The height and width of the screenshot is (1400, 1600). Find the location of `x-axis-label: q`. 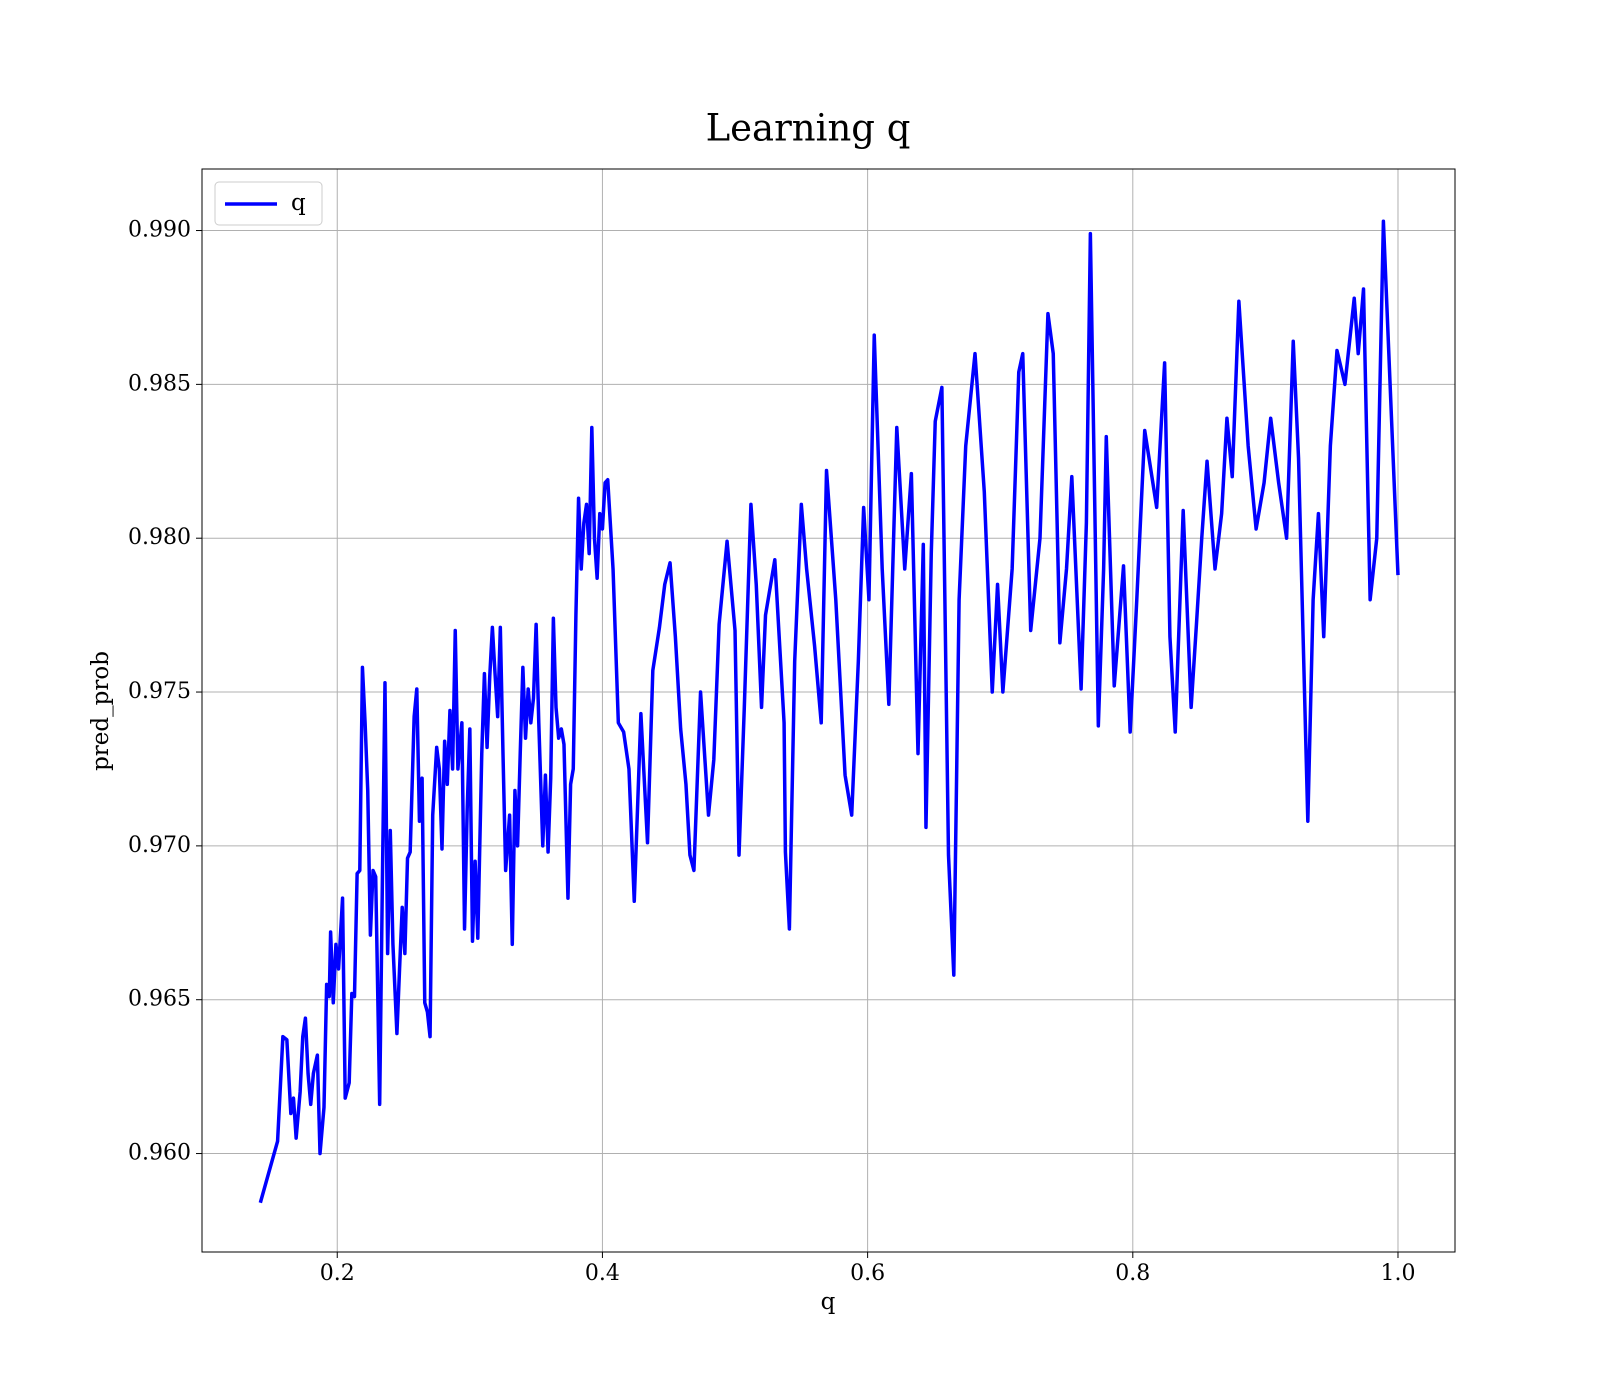

x-axis-label: q is located at coordinates (828, 1302).